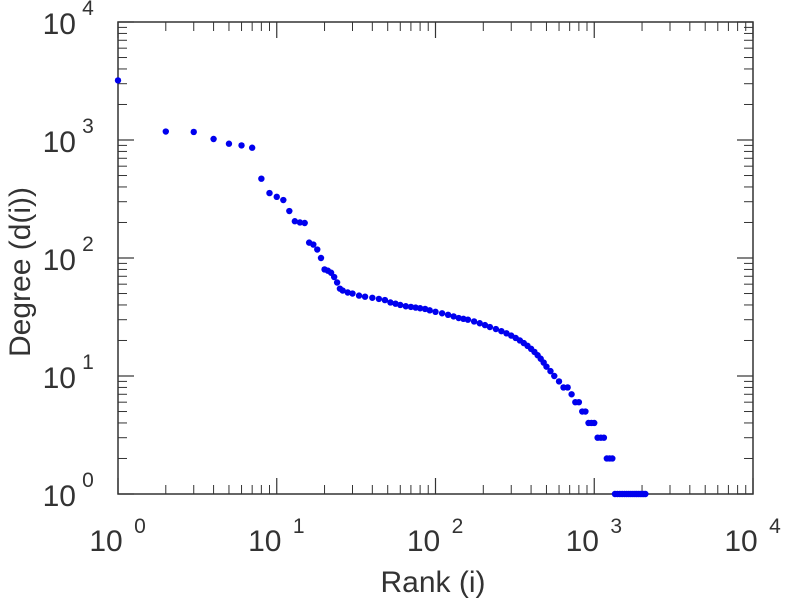 The height and width of the screenshot is (600, 786). I want to click on y-tick-labels: 10 0 10 1 10 2 10 3 10 4, so click(69, 256).